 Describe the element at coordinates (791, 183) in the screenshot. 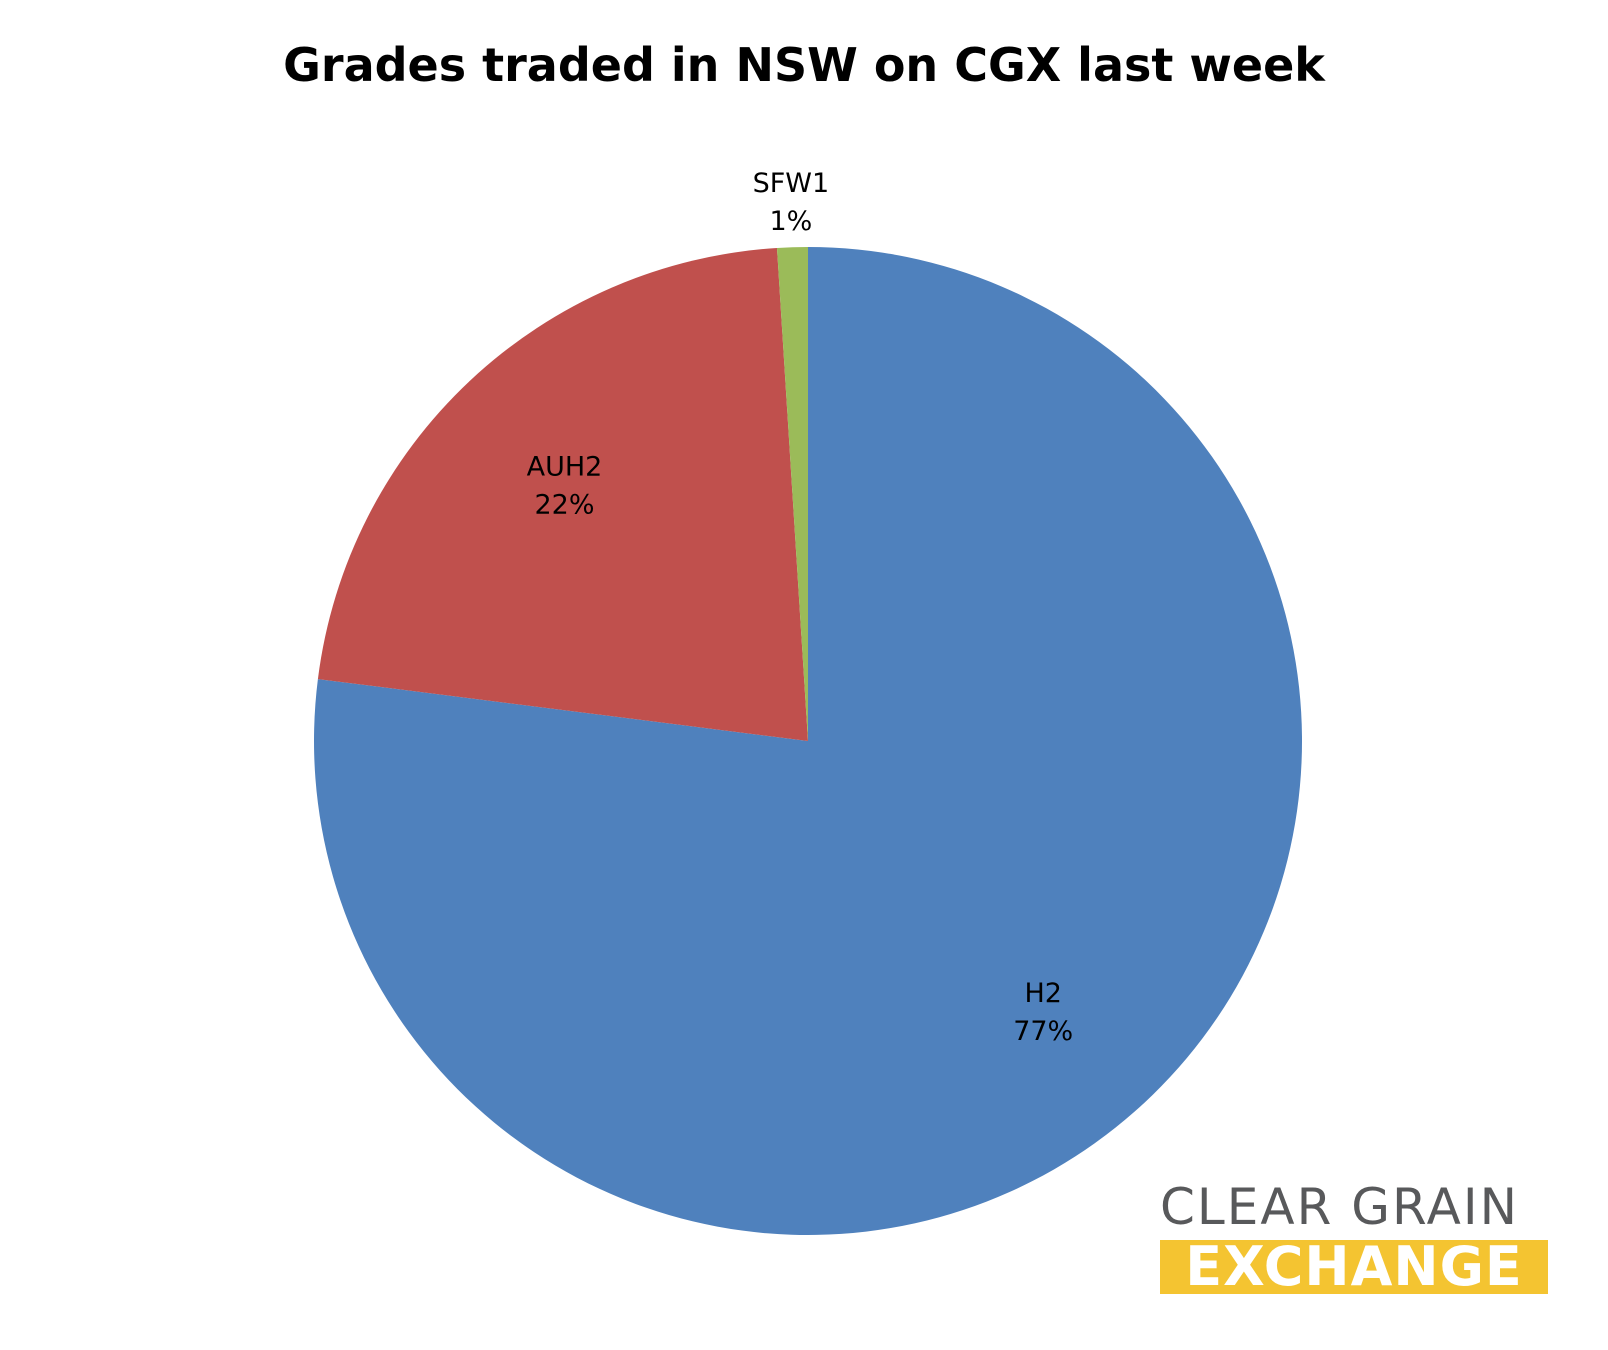

I see `slice-label-name-sfw1: SFW1` at that location.